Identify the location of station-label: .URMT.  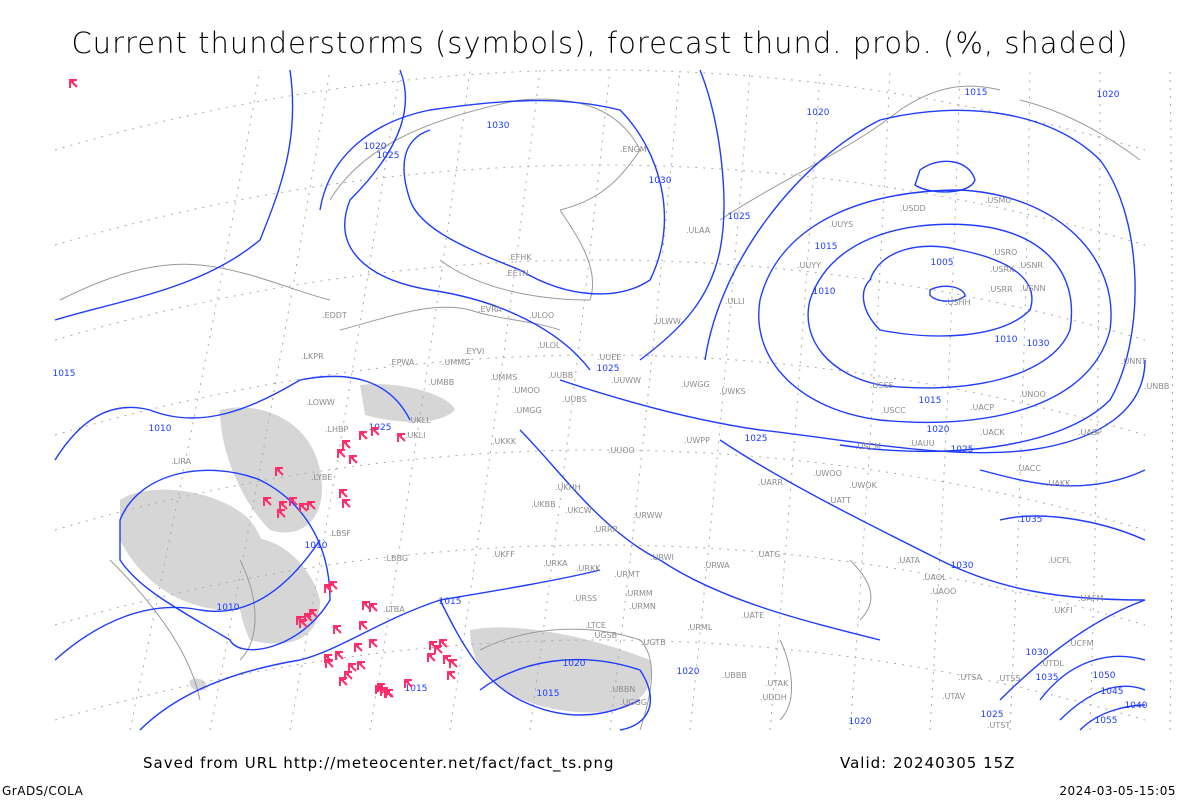
(627, 574).